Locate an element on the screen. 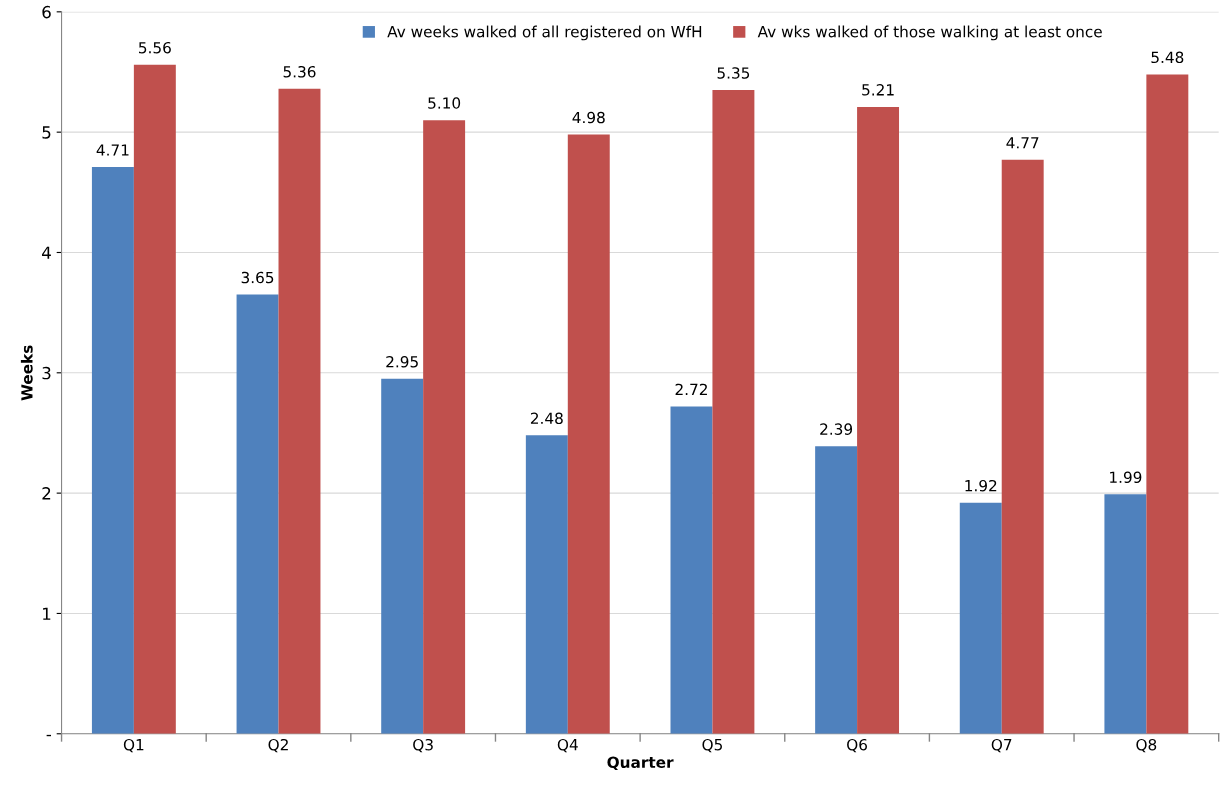 The width and height of the screenshot is (1231, 789). data-label: 5.48 is located at coordinates (1167, 57).